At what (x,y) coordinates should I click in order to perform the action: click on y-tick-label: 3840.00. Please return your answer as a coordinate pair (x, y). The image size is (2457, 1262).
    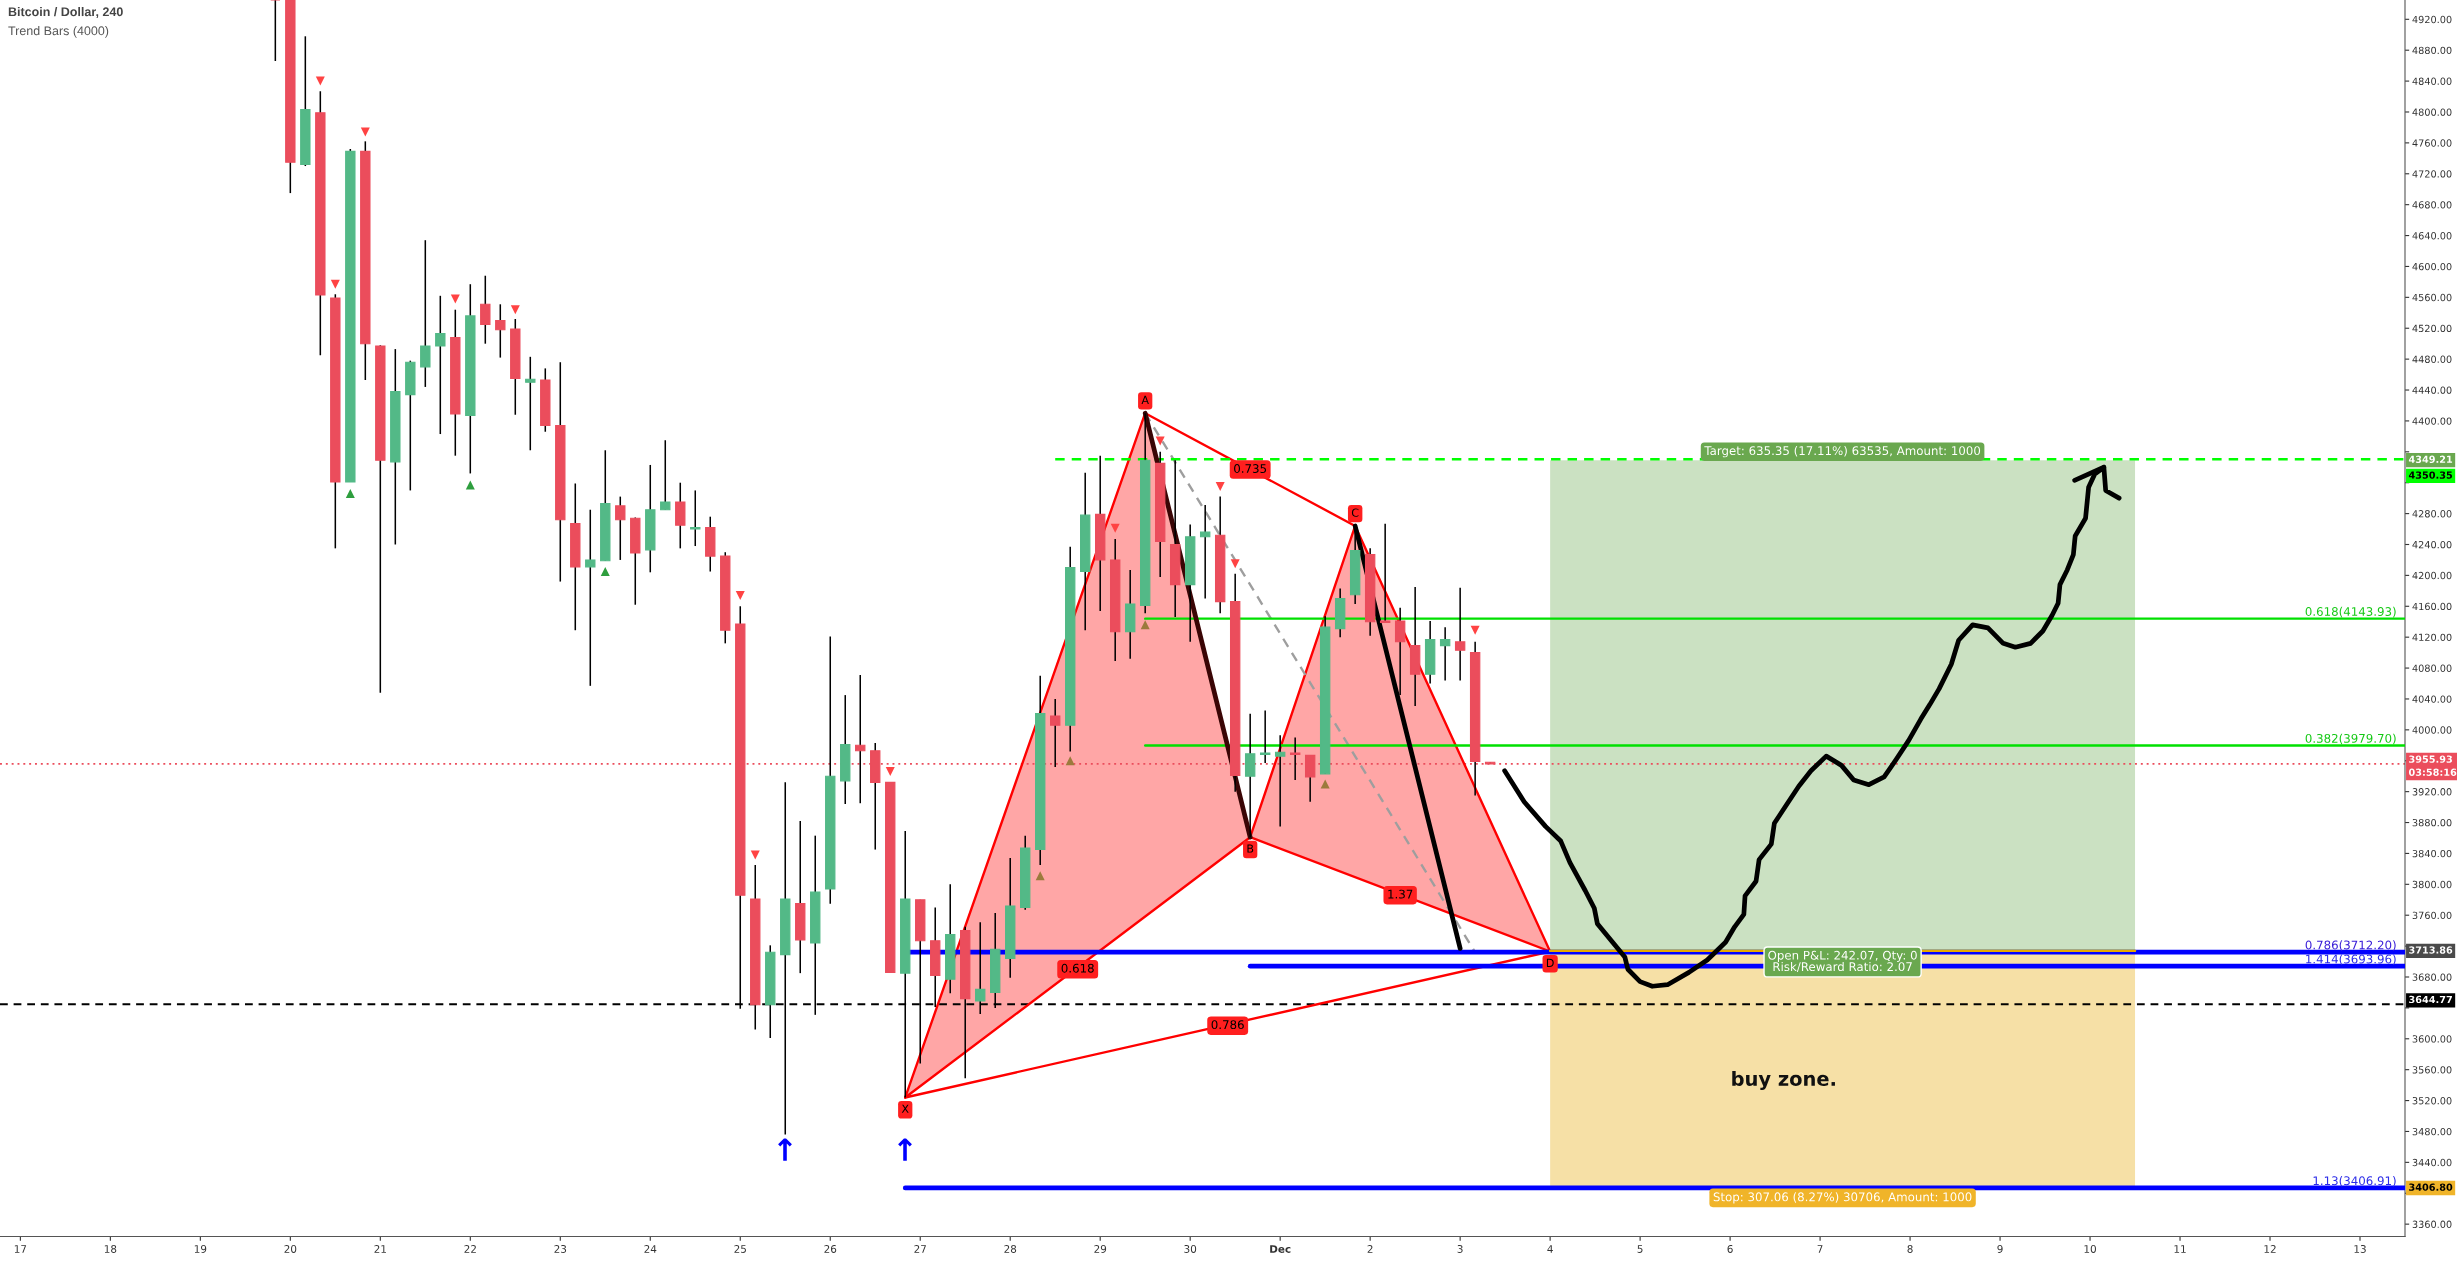
    Looking at the image, I should click on (2432, 853).